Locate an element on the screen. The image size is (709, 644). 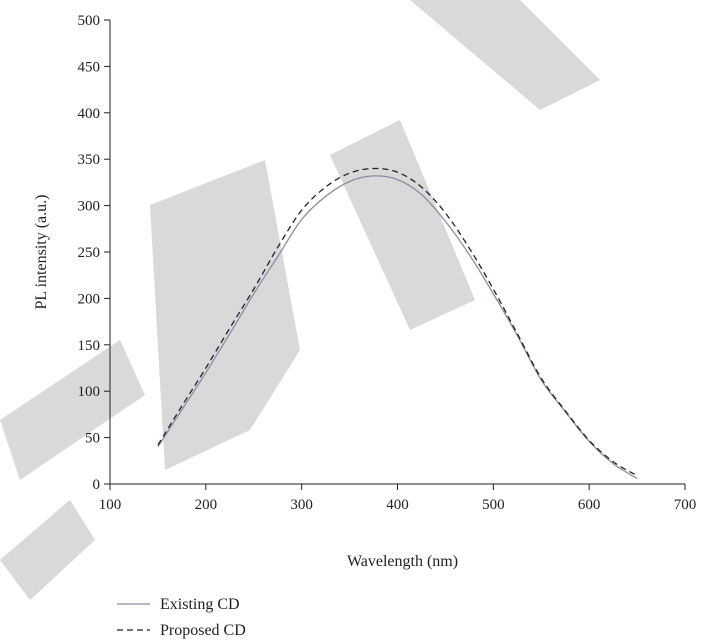
x-tick-label: 500 is located at coordinates (493, 505).